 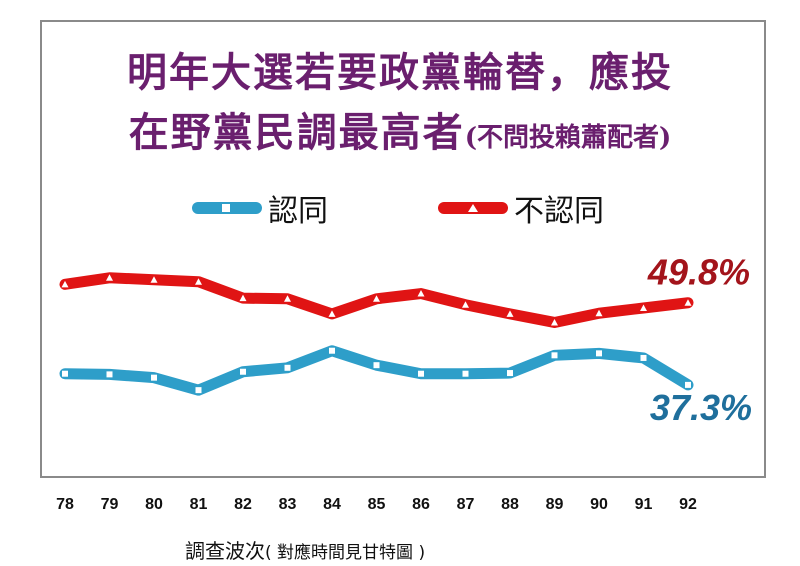 I want to click on chart-title-line2: 在野黨民調最高者(不問投賴蕭配者), so click(x=400, y=129).